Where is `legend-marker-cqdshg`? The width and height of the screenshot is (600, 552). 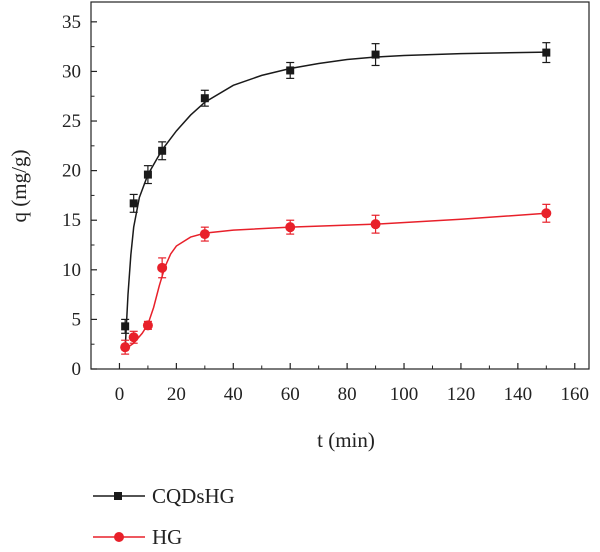
legend-marker-cqdshg is located at coordinates (118, 496).